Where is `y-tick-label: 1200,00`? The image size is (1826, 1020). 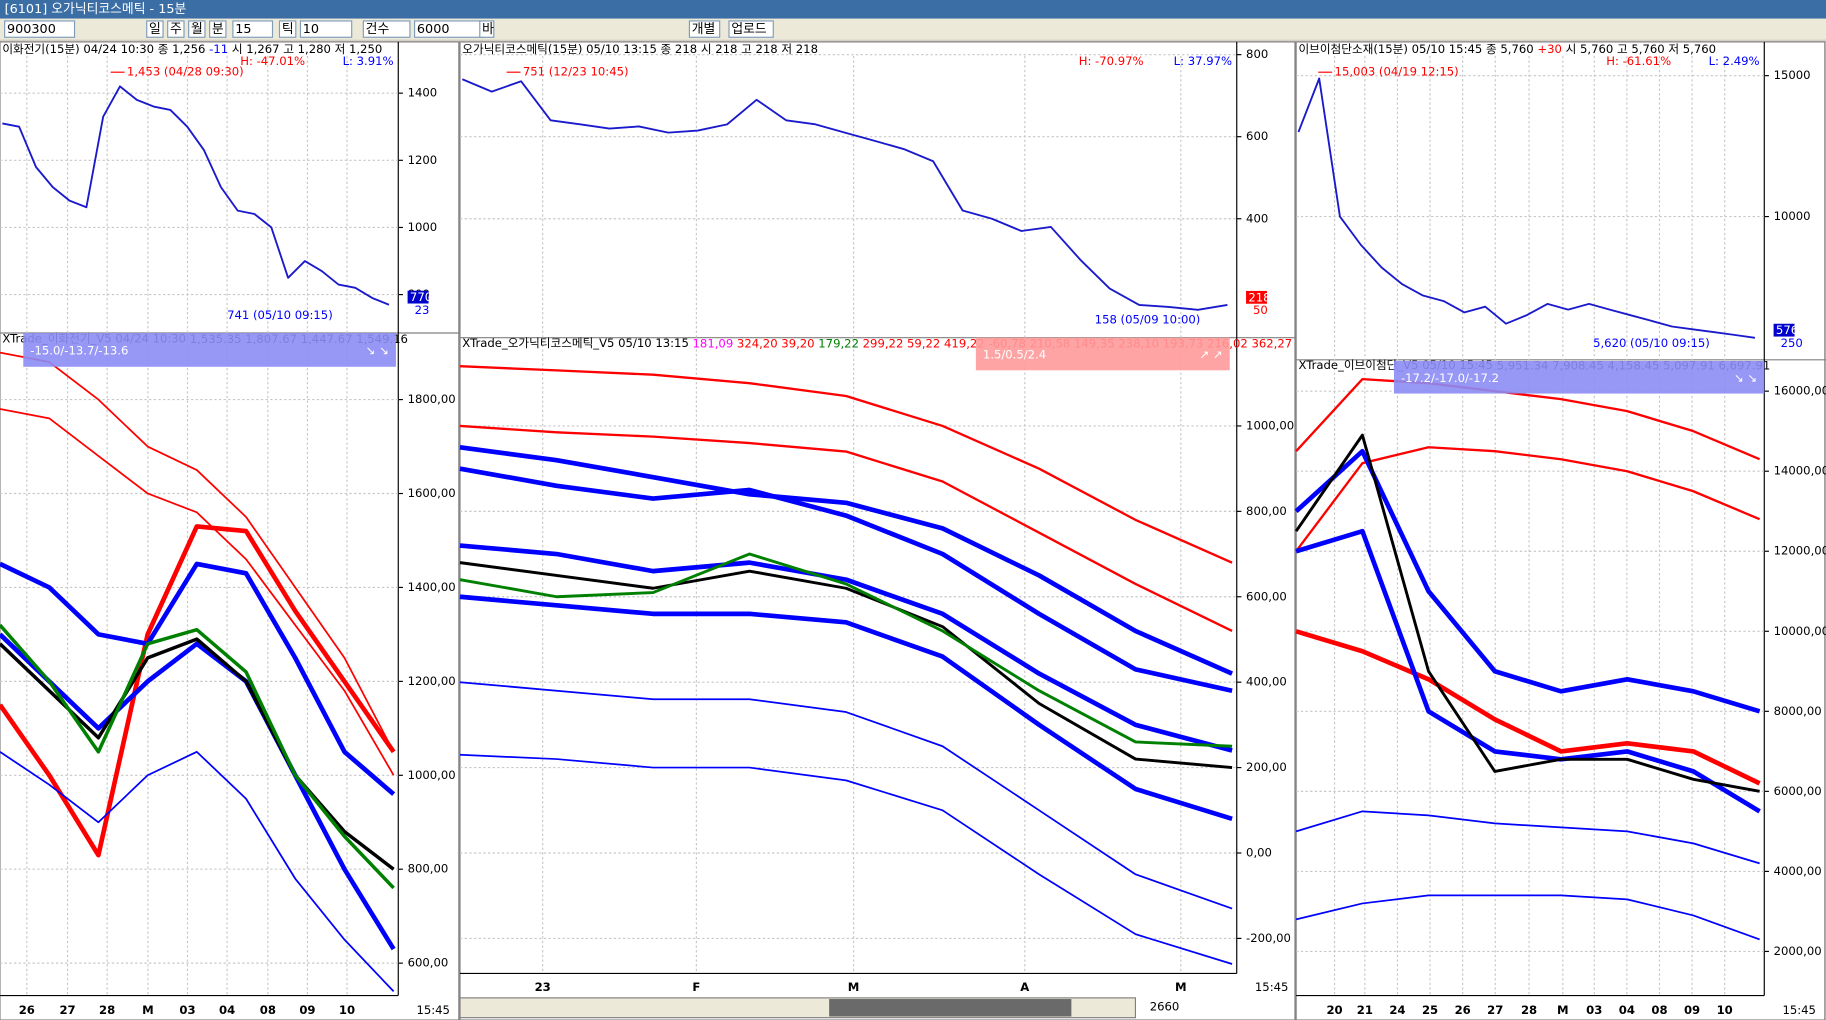
y-tick-label: 1200,00 is located at coordinates (432, 681).